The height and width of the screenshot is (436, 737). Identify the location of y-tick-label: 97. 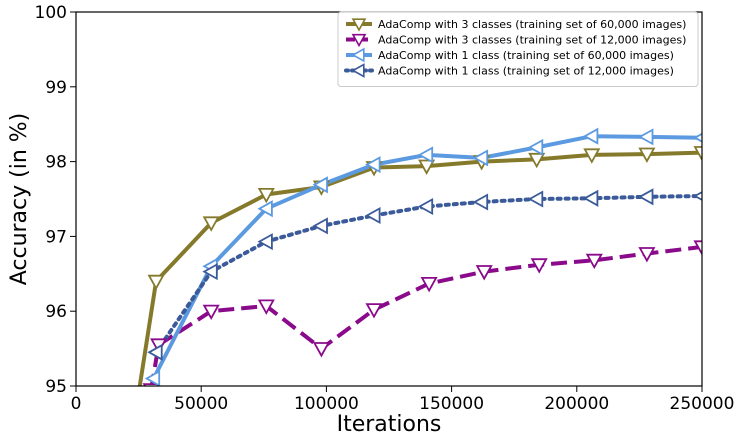
(56, 237).